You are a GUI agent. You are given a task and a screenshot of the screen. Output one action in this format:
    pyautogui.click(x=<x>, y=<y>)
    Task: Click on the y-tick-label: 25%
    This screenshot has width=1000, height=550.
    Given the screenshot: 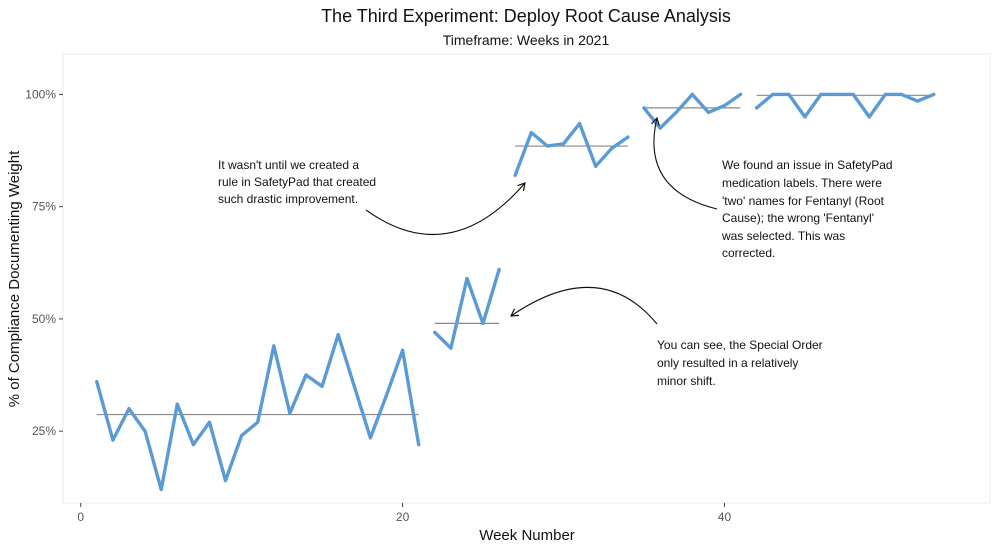 What is the action you would take?
    pyautogui.click(x=44, y=431)
    